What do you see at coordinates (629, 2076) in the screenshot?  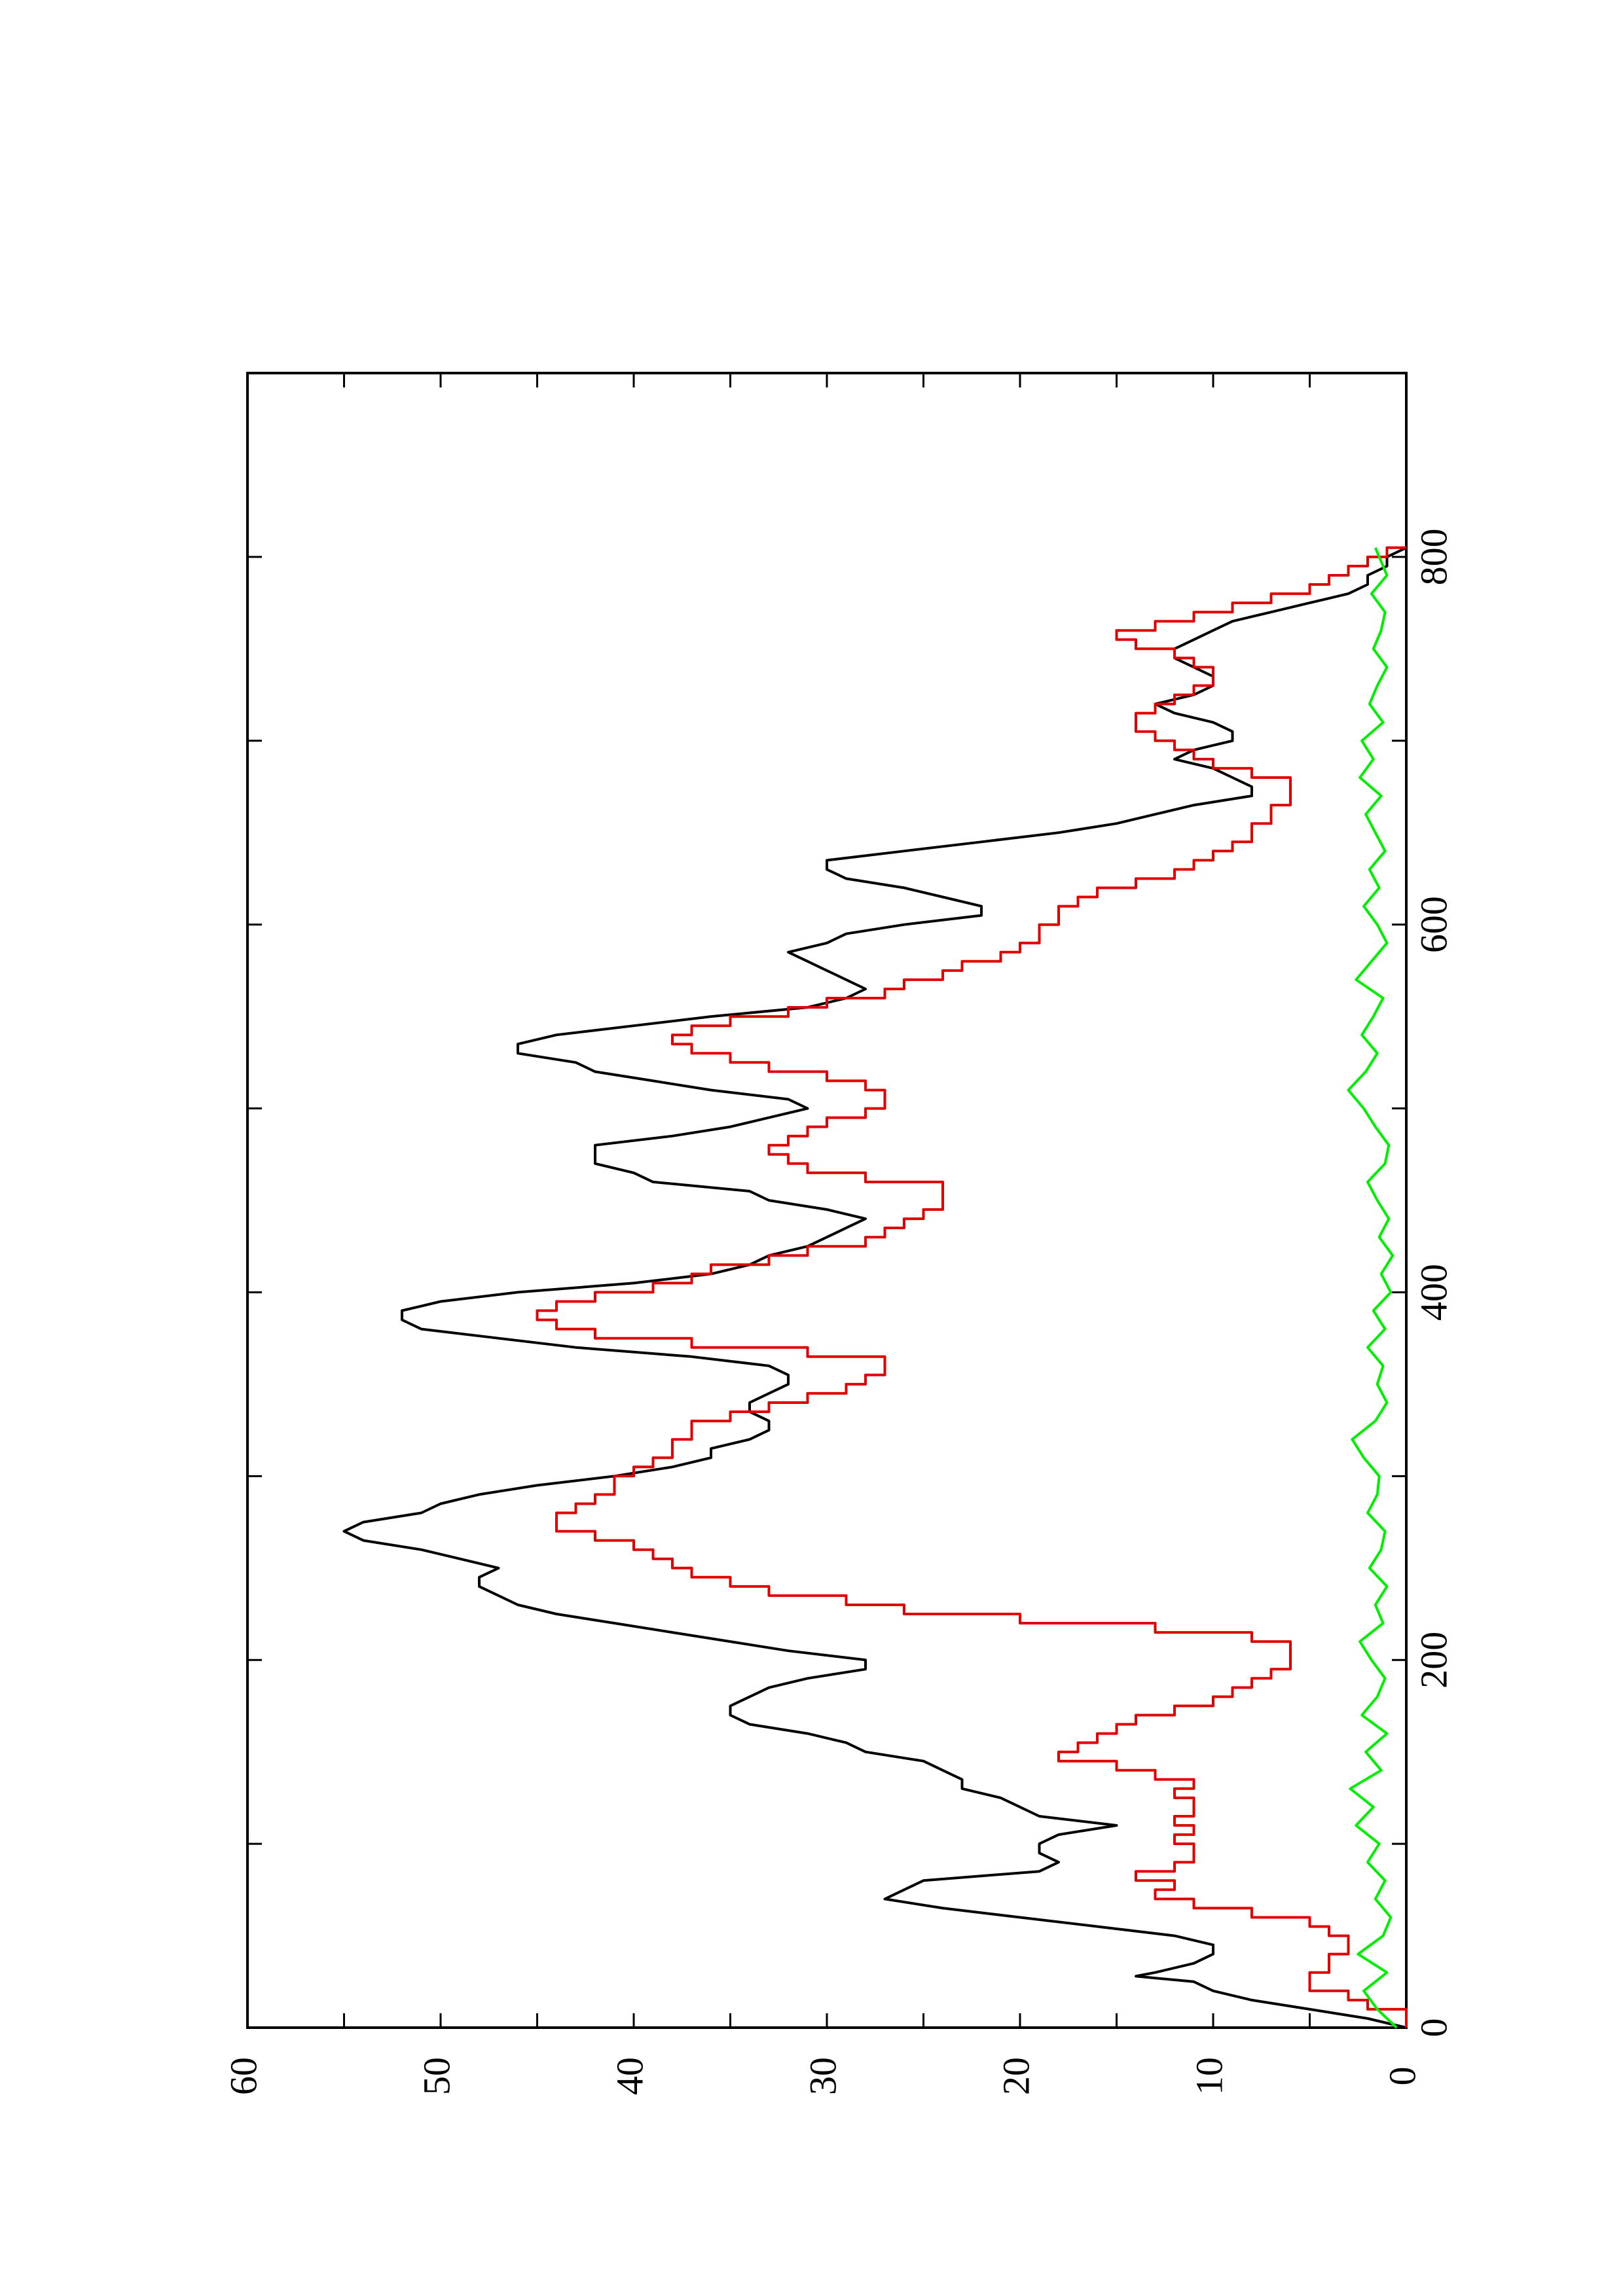 I see `y-tick-label: 40` at bounding box center [629, 2076].